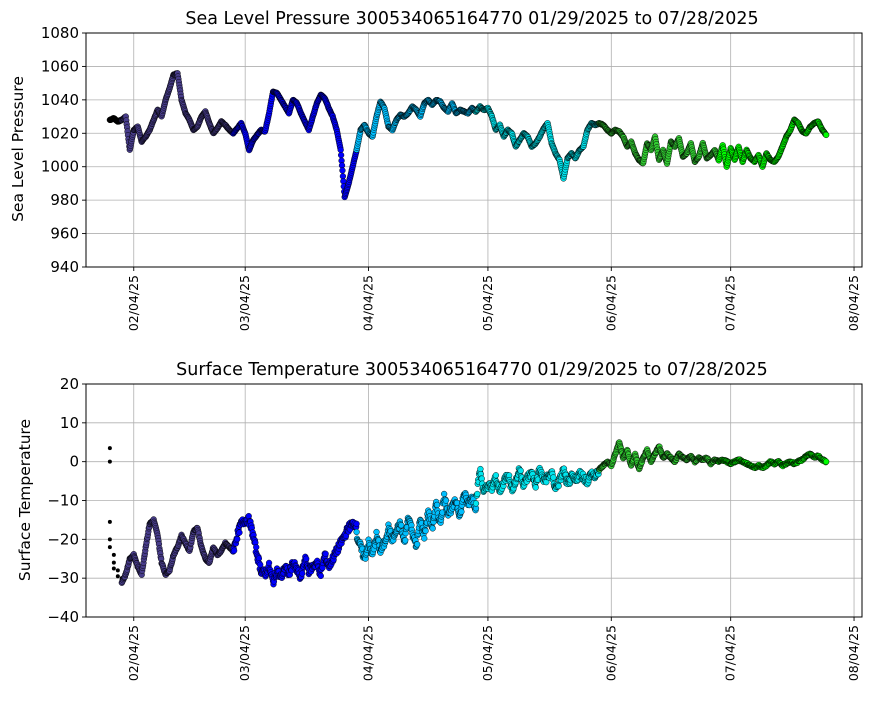 Image resolution: width=870 pixels, height=703 pixels. I want to click on y-tick-label: 20, so click(69, 384).